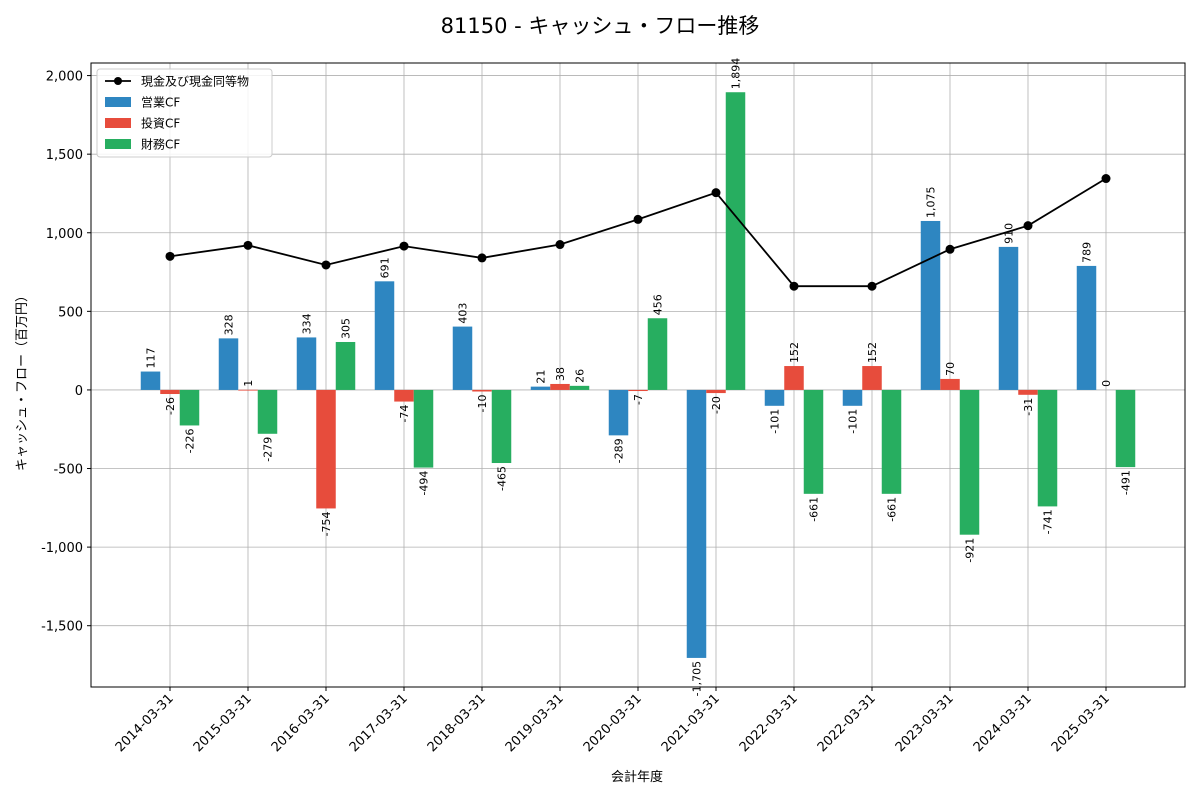  I want to click on bar-value-label: 691, so click(385, 267).